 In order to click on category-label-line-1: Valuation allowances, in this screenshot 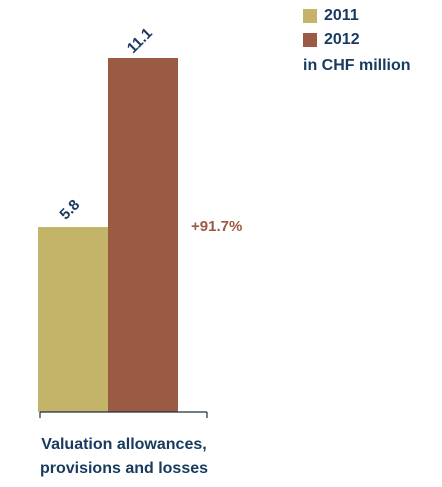, I will do `click(124, 444)`.